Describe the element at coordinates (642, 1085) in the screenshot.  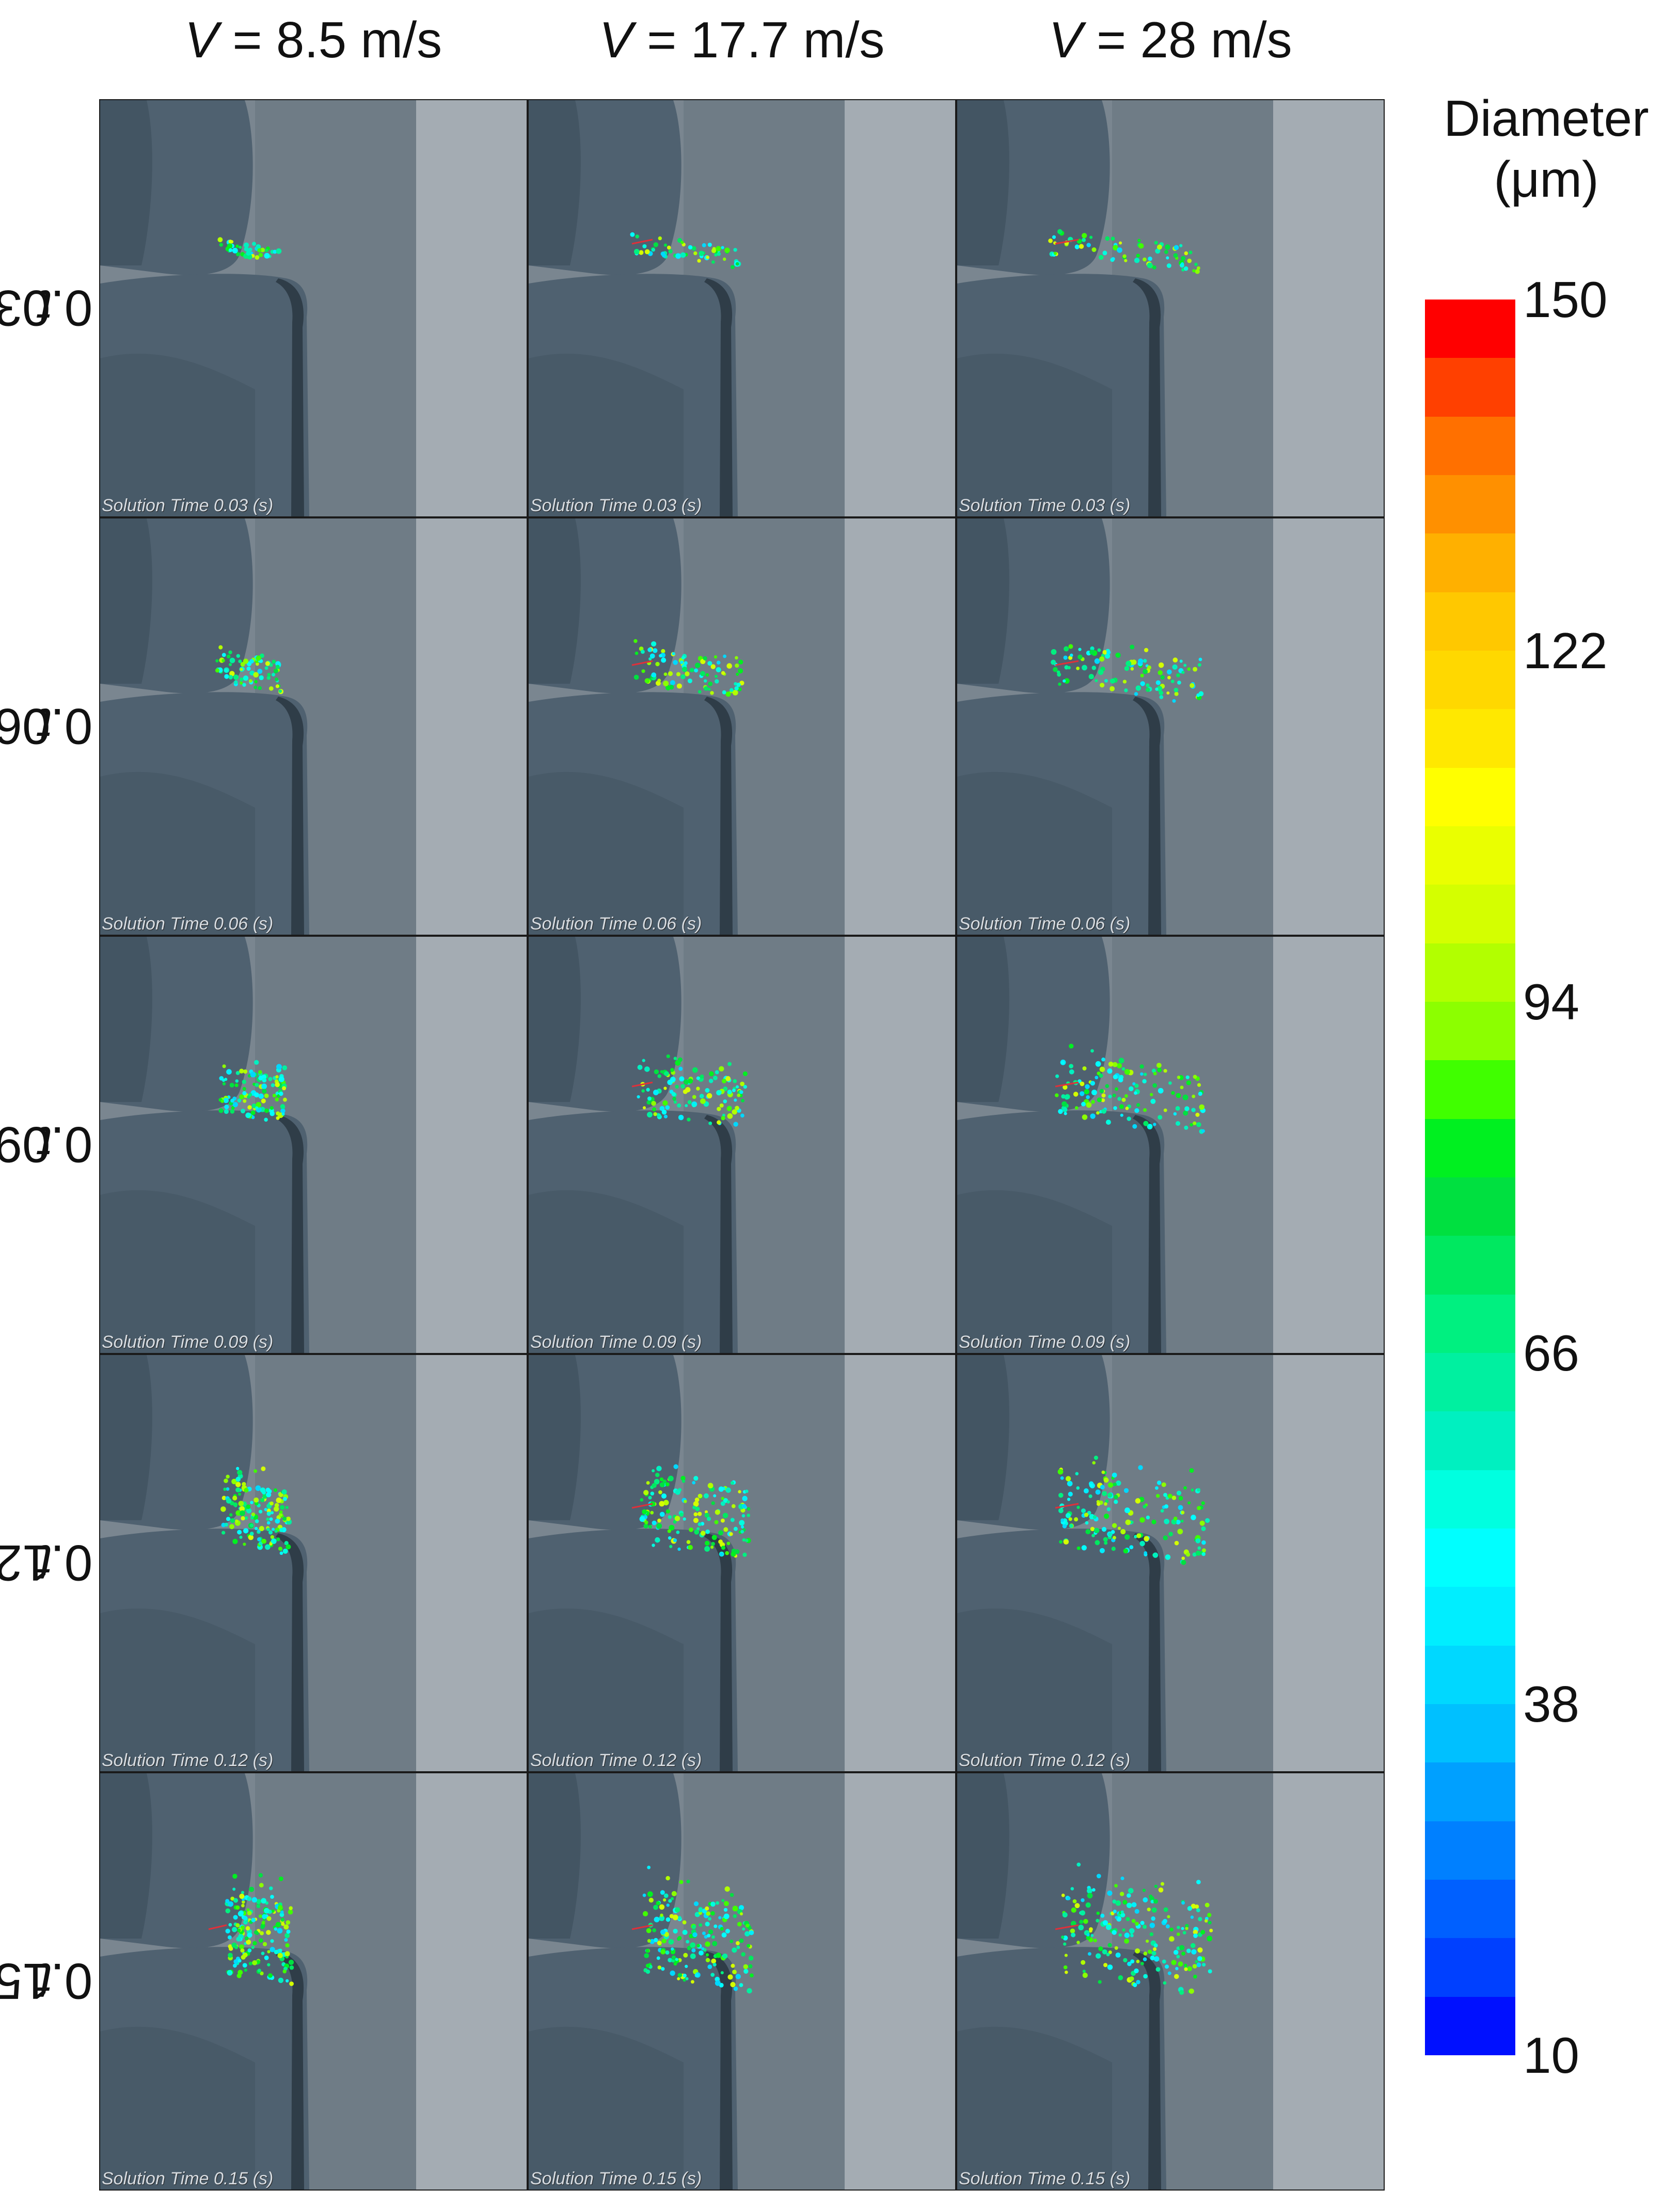
I see `injection-mark` at that location.